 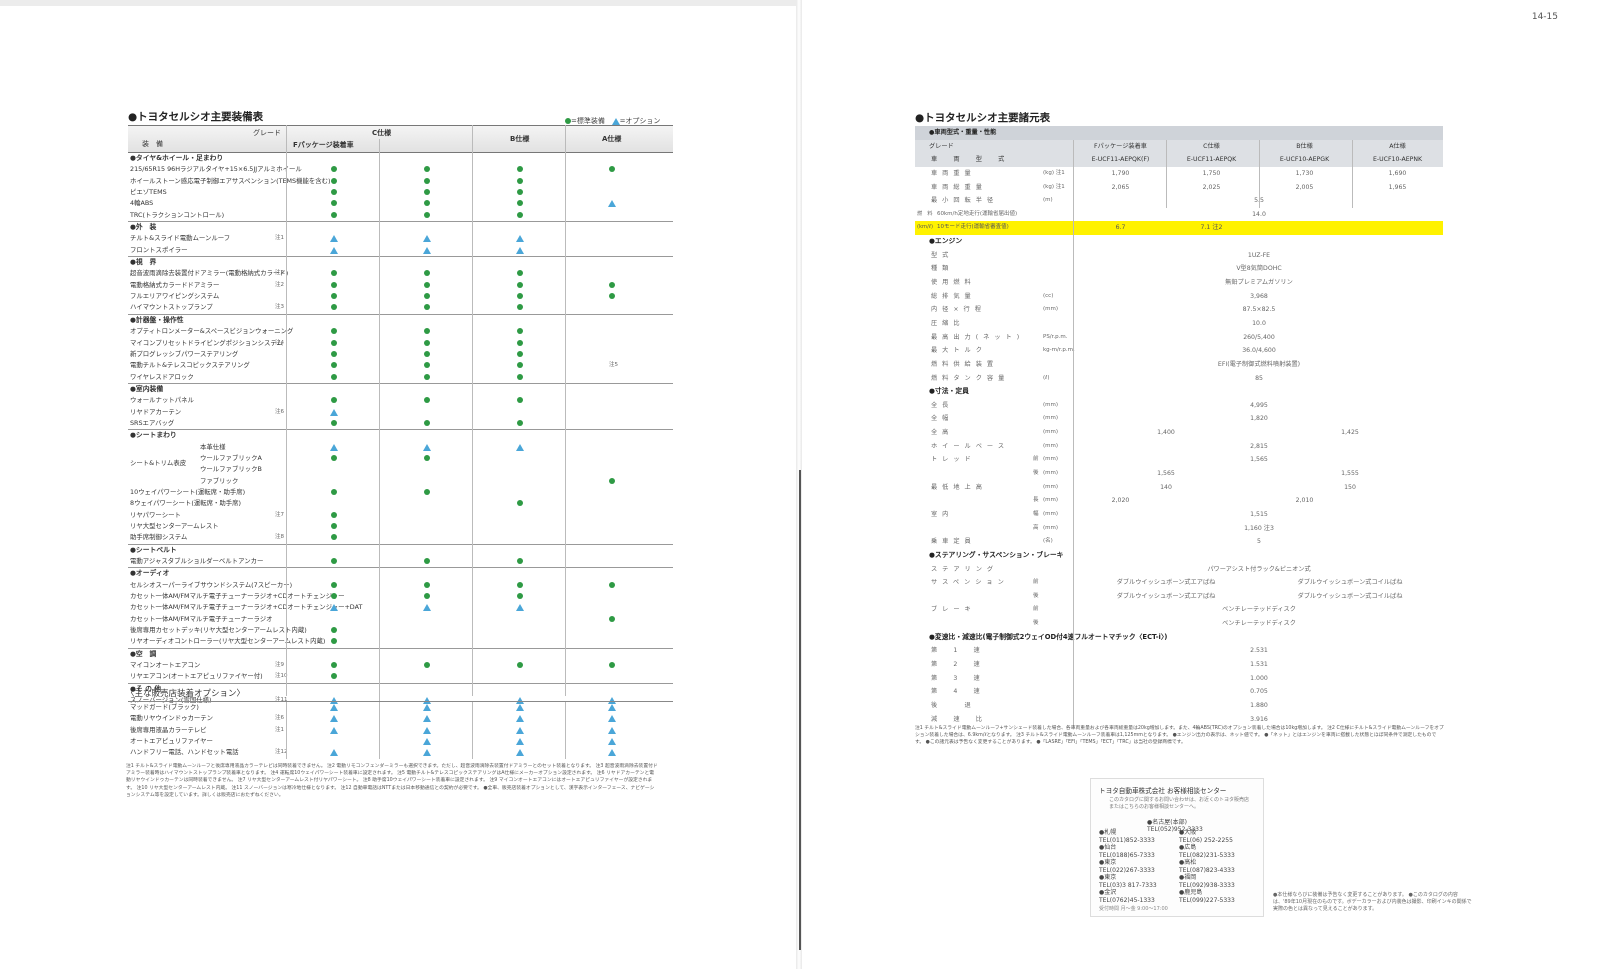 What do you see at coordinates (400, 688) in the screenshot?
I see `section-header: ●そ の 他` at bounding box center [400, 688].